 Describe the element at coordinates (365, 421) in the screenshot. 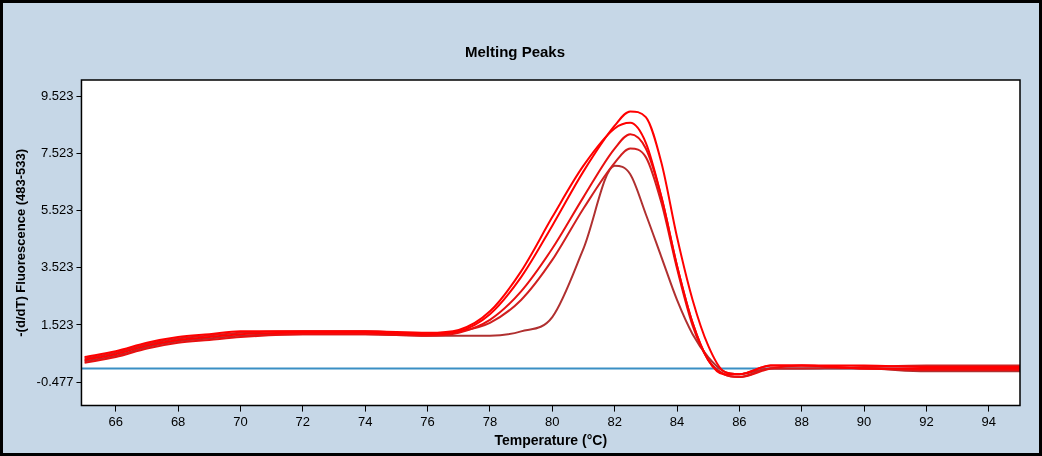

I see `x-tick-label: 74` at that location.